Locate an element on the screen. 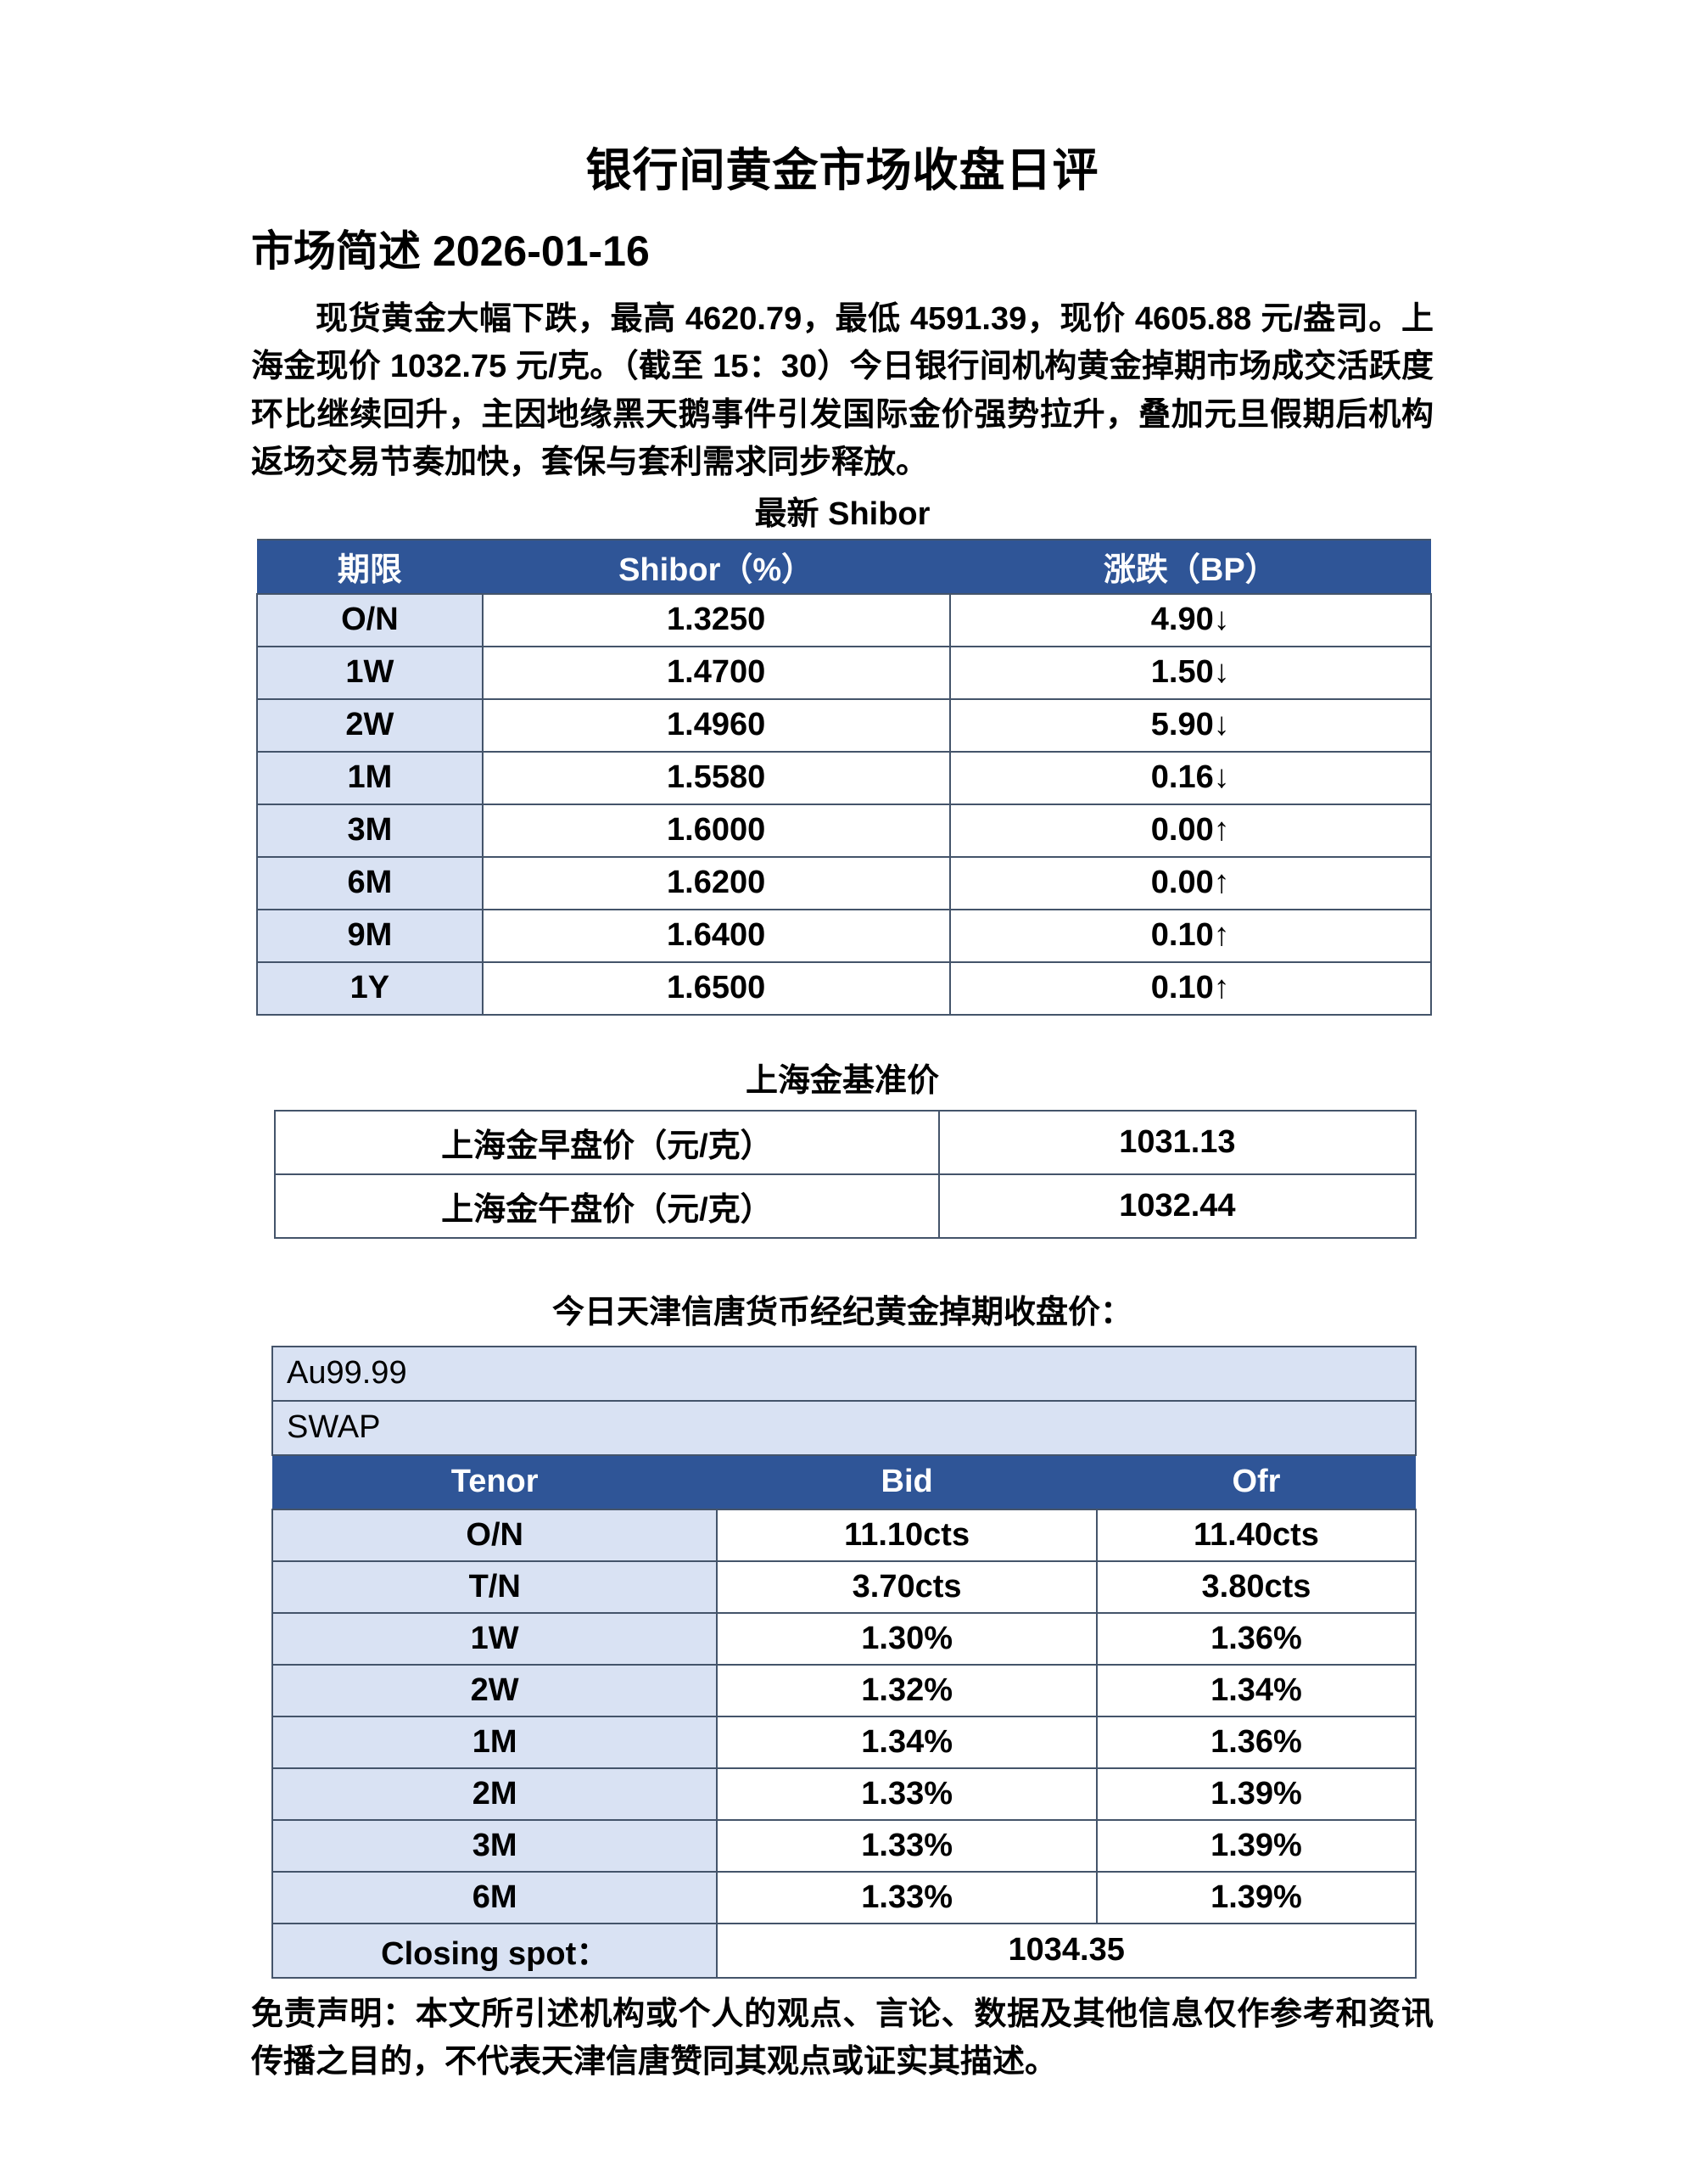 The image size is (1683, 2184). shibor-change-cell: 5.90↓ is located at coordinates (1190, 725).